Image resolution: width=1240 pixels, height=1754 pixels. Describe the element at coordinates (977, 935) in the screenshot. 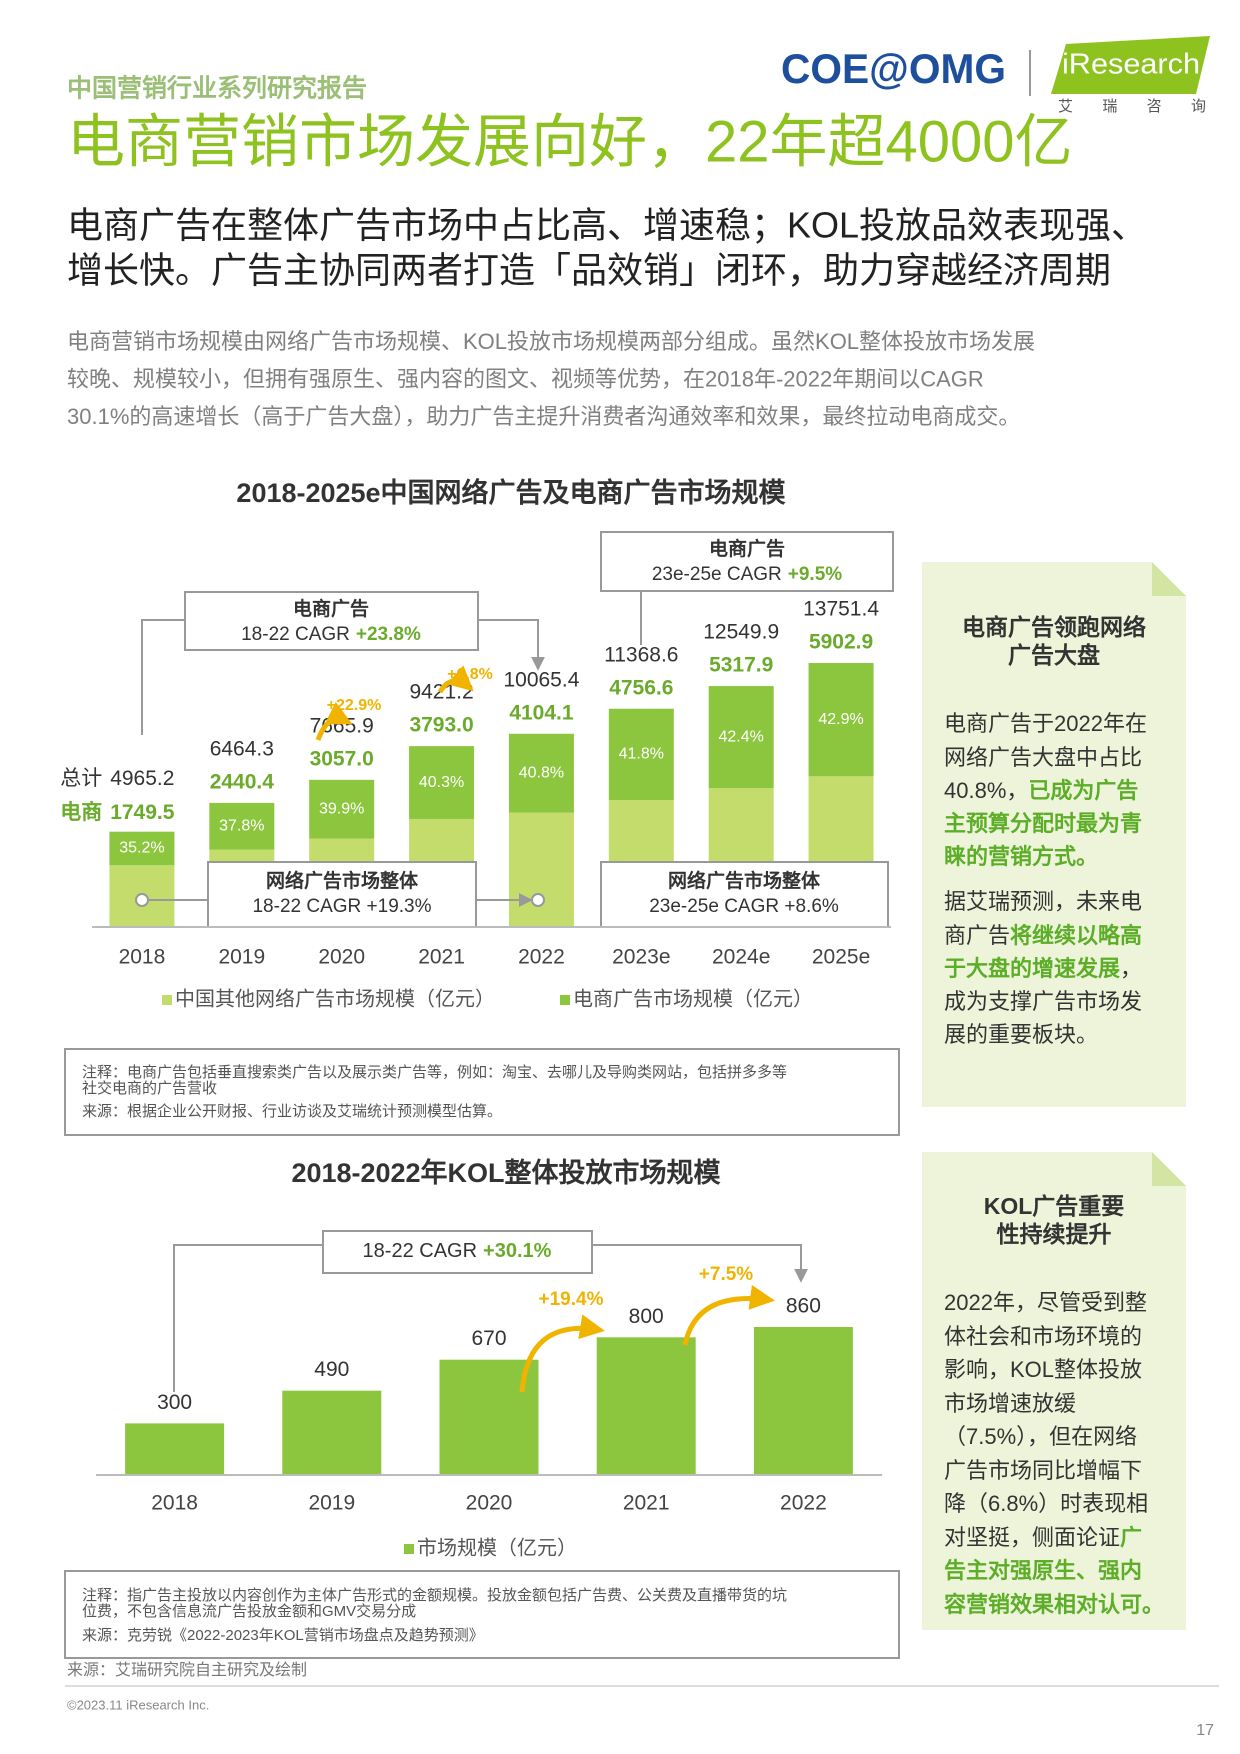

I see `sidebar-text: 商广告` at that location.